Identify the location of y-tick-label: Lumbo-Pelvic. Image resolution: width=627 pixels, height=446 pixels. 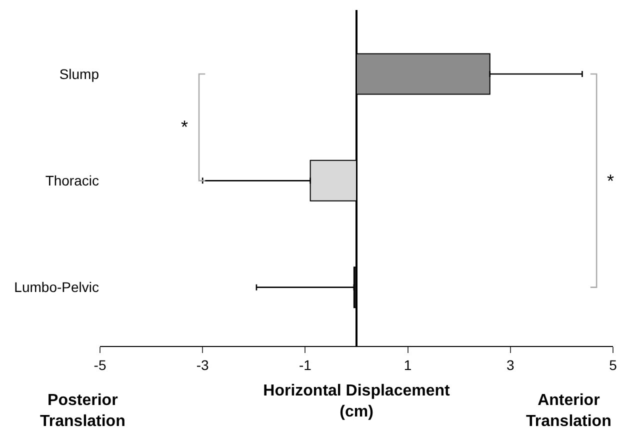
(56, 287).